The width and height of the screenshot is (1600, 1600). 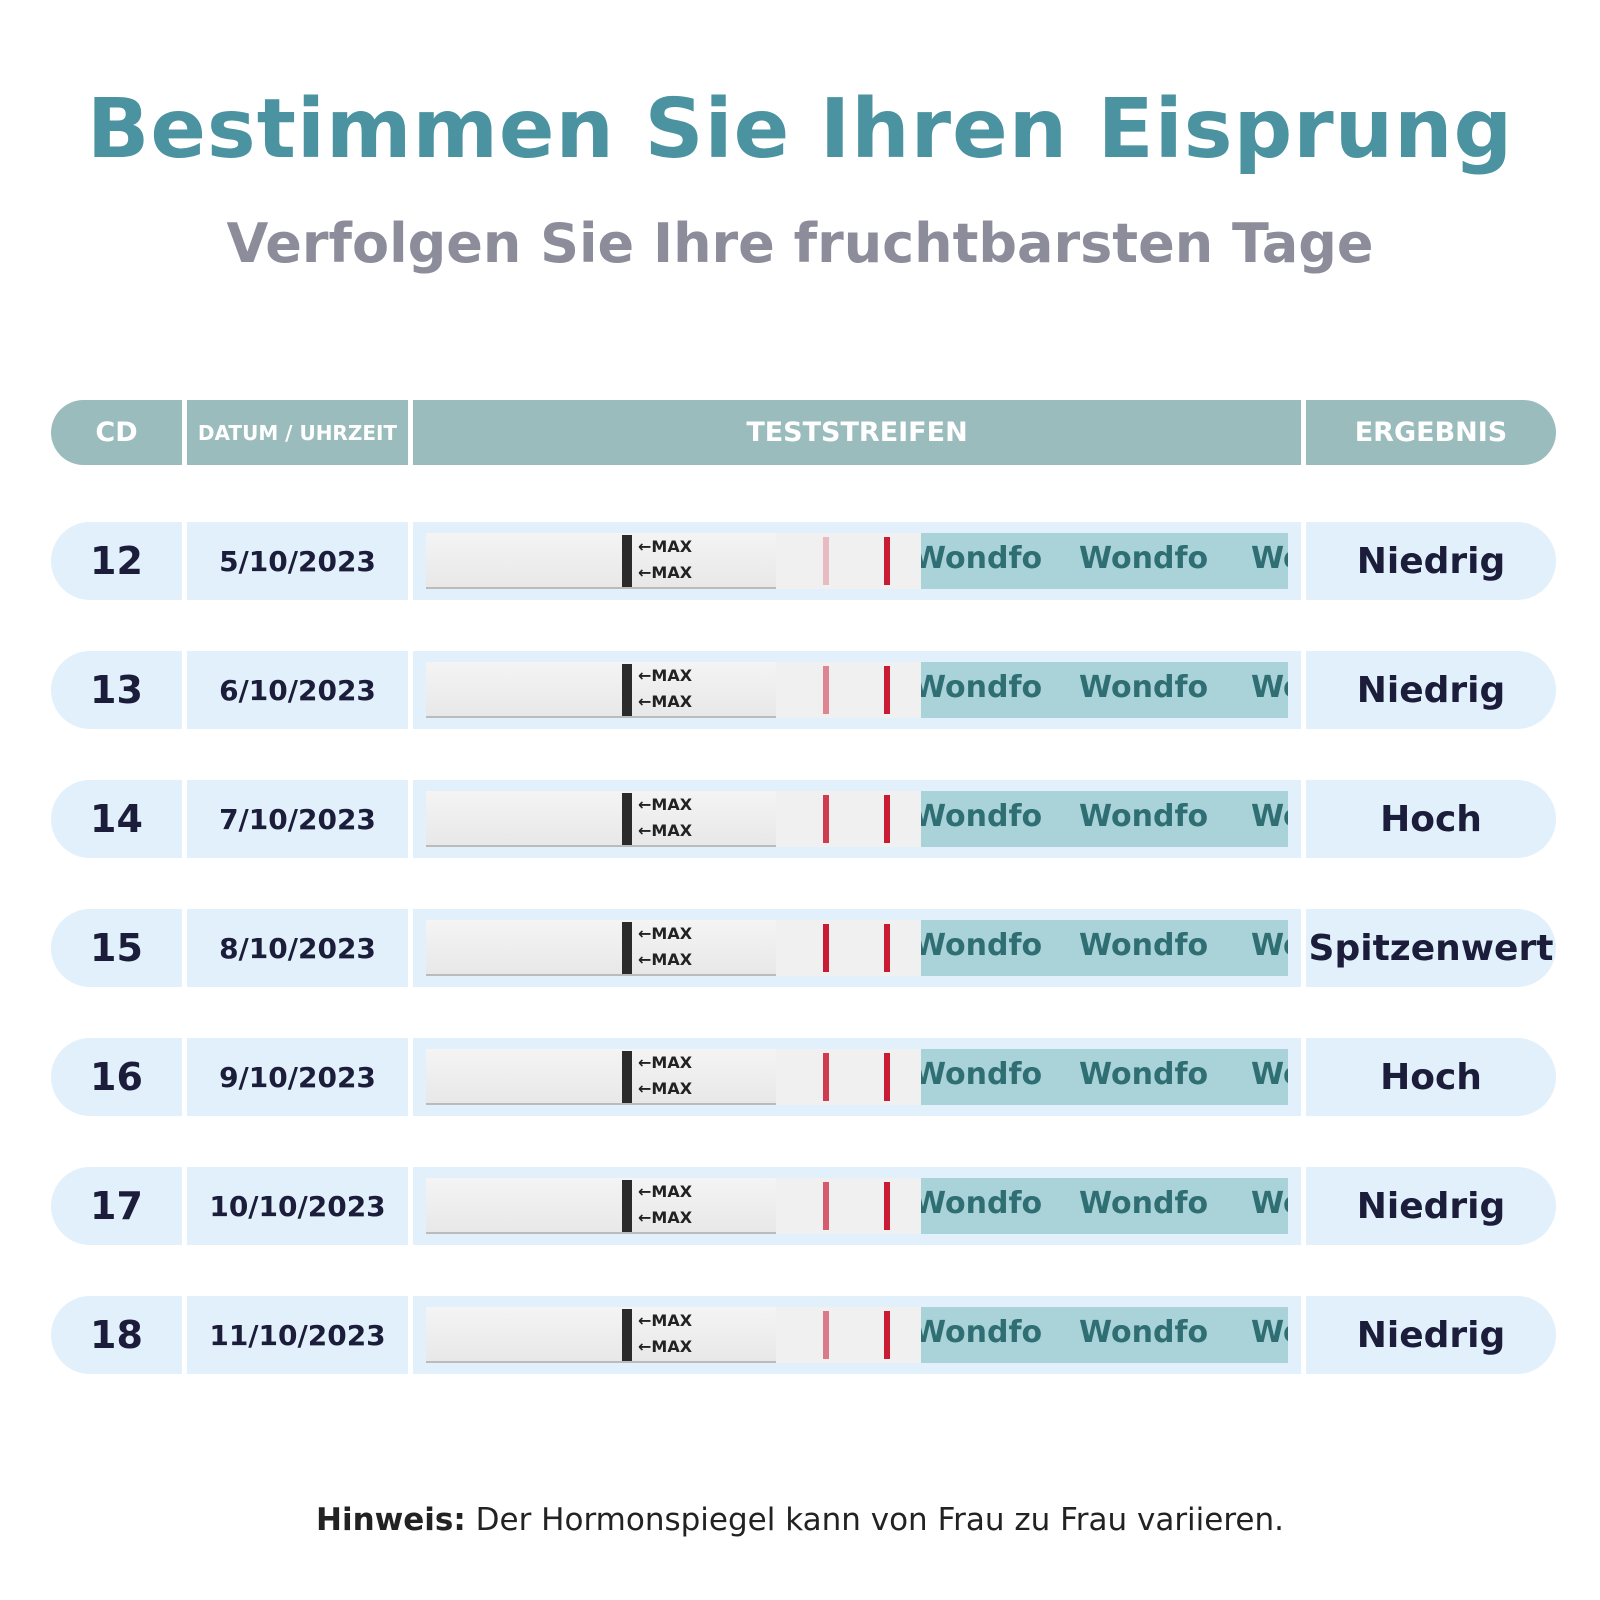 I want to click on cd-cell: 15, so click(x=116, y=948).